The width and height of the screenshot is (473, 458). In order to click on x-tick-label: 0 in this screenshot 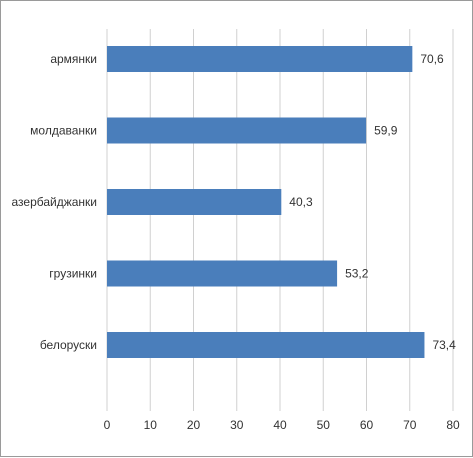, I will do `click(107, 425)`.